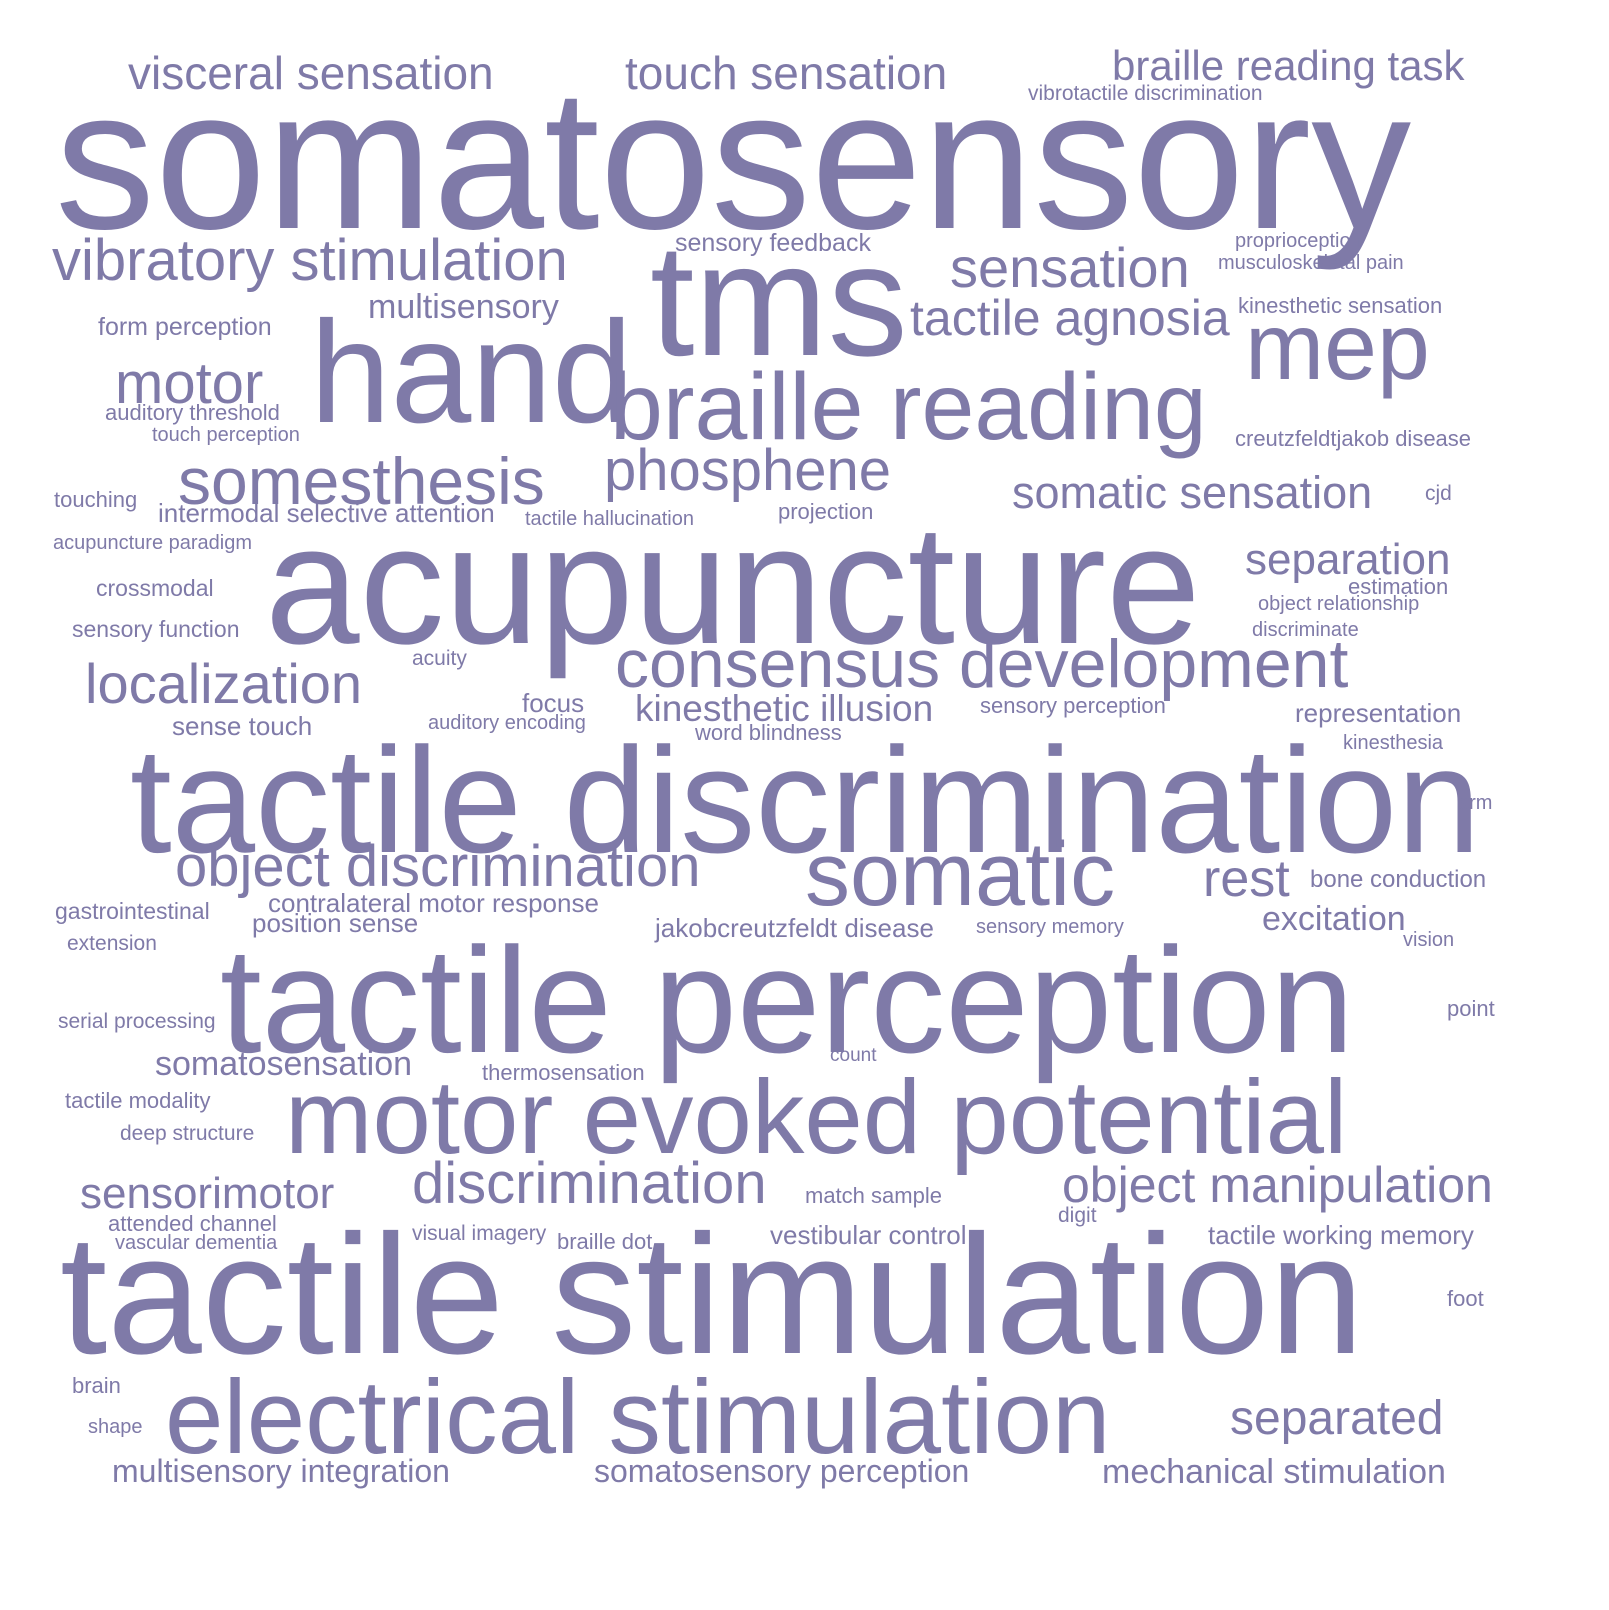  What do you see at coordinates (1471, 1008) in the screenshot?
I see `word-point: point` at bounding box center [1471, 1008].